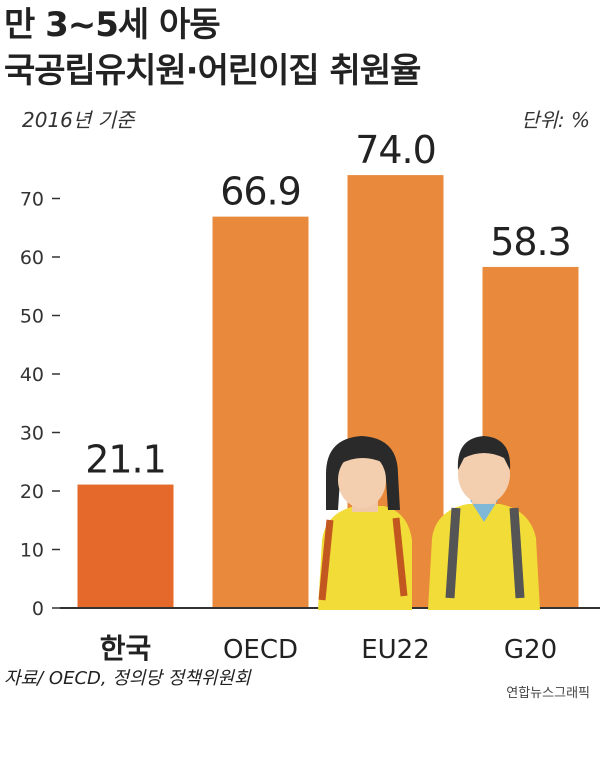 The width and height of the screenshot is (600, 779). I want to click on girl-figure-icon, so click(365, 523).